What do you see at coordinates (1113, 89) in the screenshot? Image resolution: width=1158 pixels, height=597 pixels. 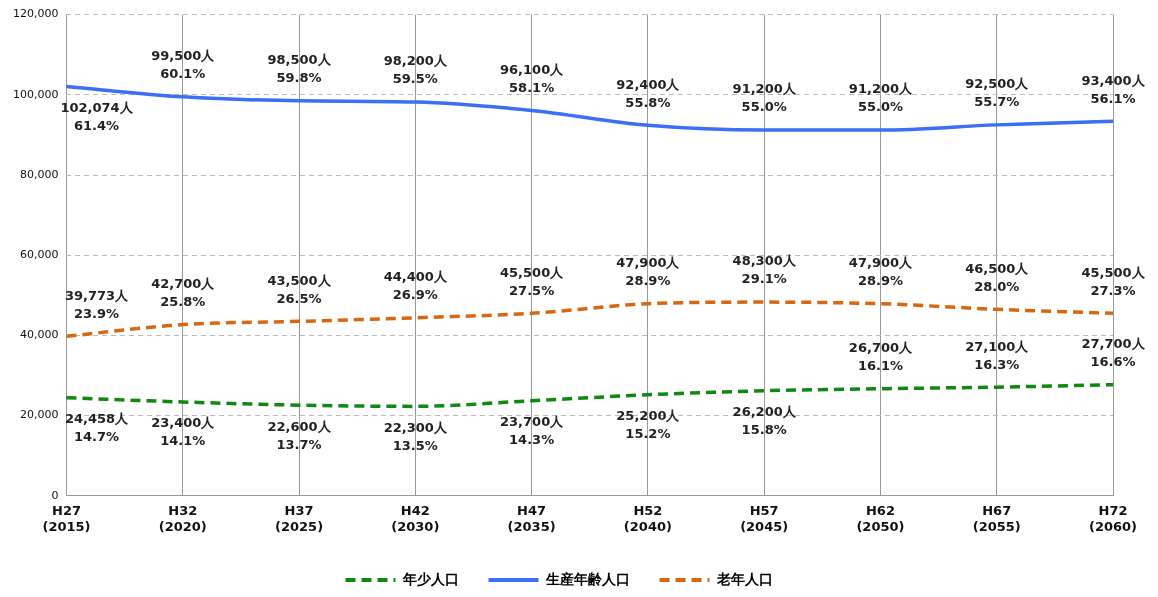 I see `data-label: 93,400人 56.1%` at bounding box center [1113, 89].